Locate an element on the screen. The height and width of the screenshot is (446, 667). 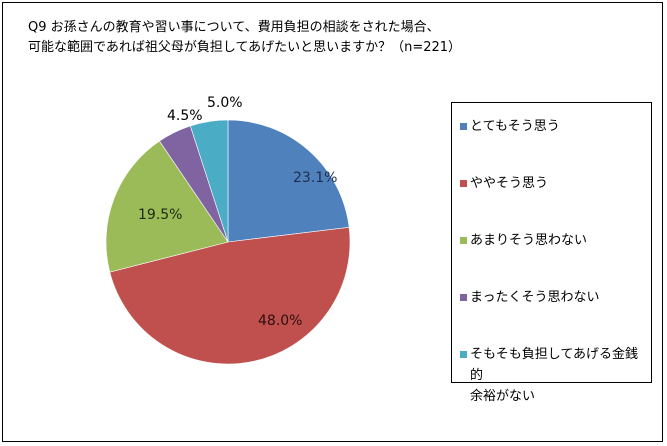
legend-label: あまりそう思わない is located at coordinates (529, 240).